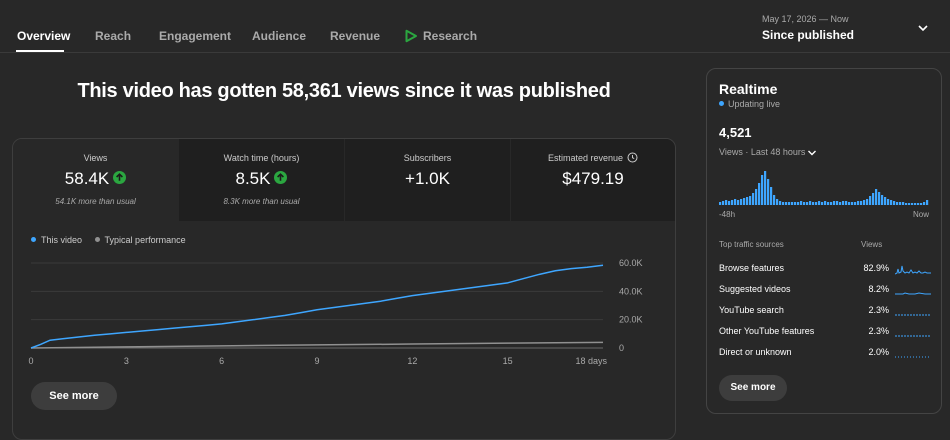 Image resolution: width=950 pixels, height=440 pixels. I want to click on metric-subscribers: Subscribers +1.0K, so click(427, 180).